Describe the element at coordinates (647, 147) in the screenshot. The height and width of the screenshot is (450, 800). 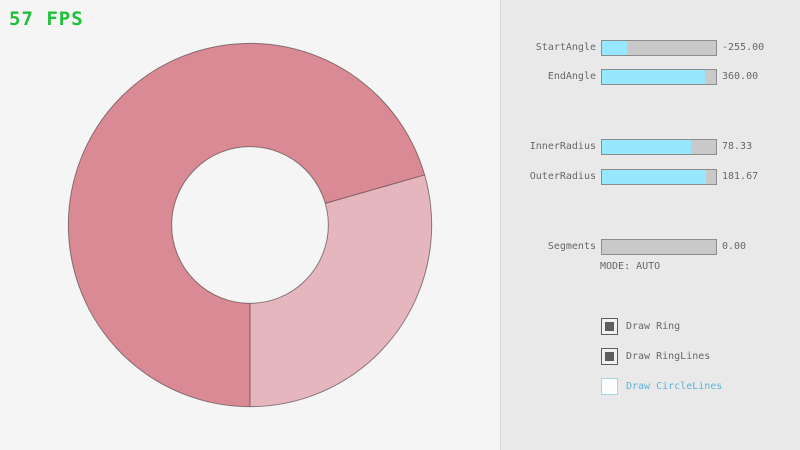
I see `inner-radius-slider-fill` at that location.